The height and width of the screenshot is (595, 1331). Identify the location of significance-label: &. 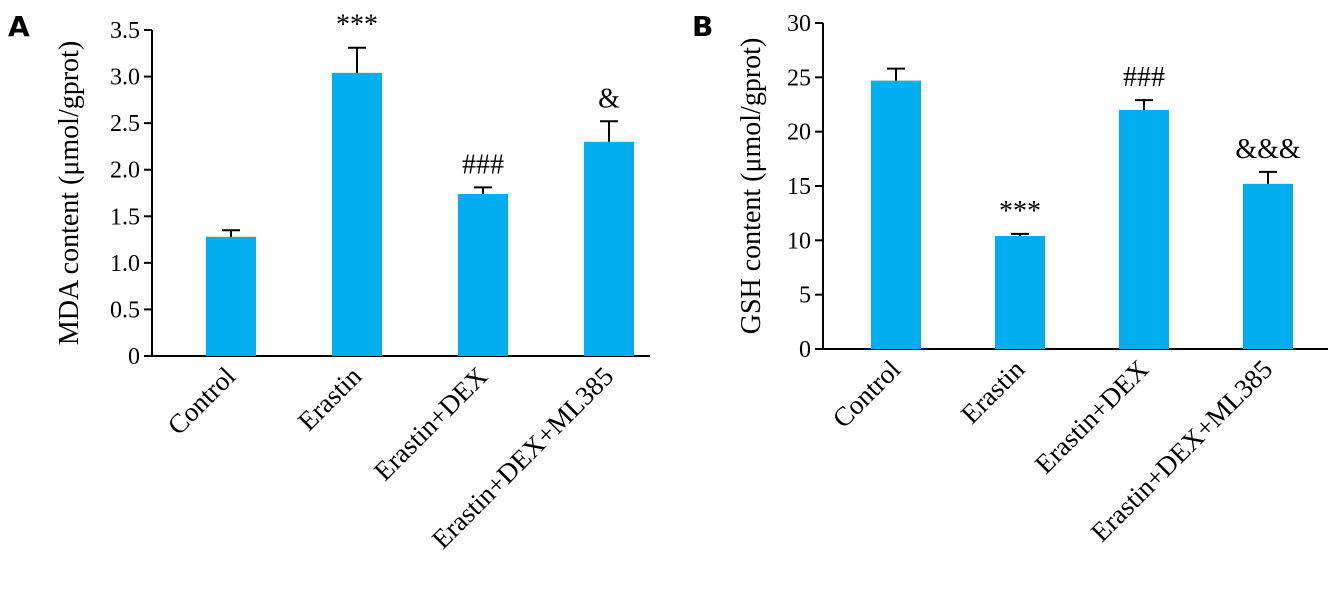
(609, 98).